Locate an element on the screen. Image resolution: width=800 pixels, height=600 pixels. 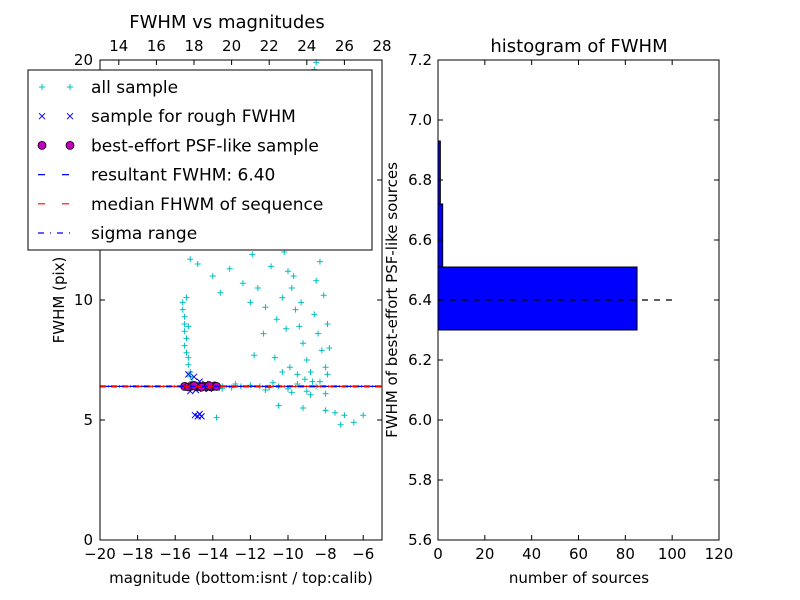
histogram-data is located at coordinates (557, 235).